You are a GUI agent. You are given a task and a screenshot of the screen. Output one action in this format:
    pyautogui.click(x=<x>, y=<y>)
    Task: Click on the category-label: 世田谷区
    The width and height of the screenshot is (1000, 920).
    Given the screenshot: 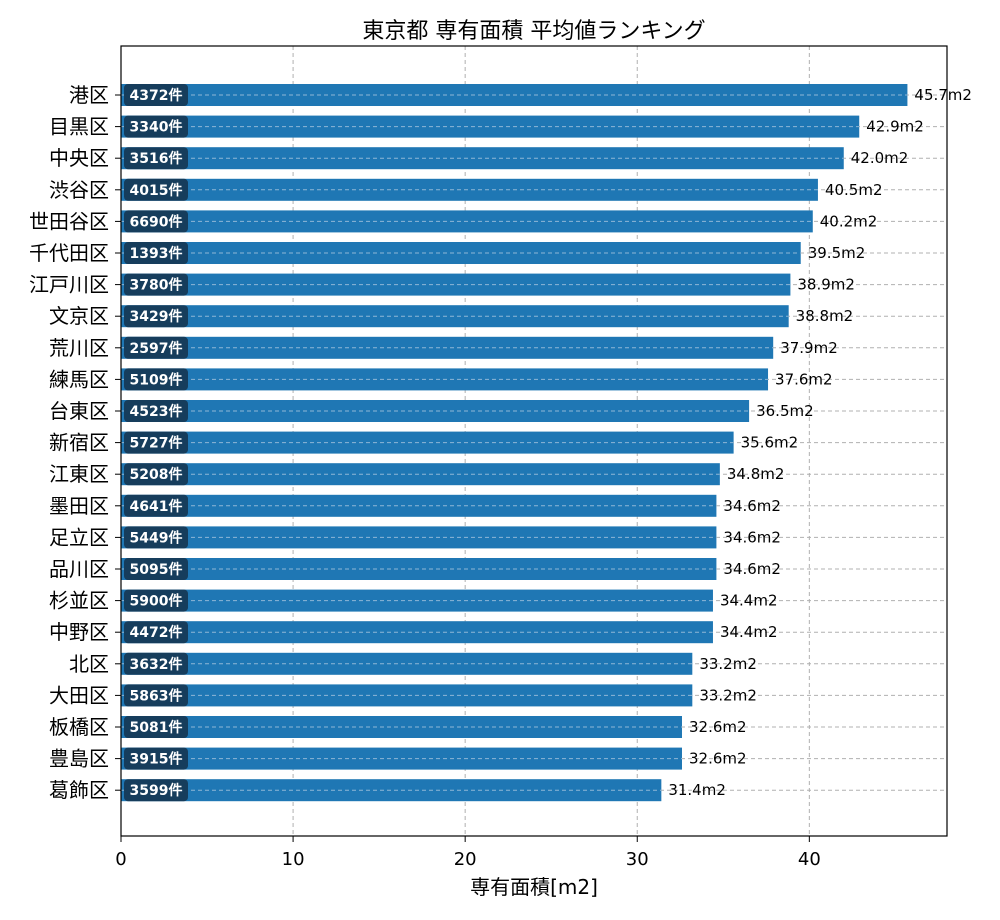 What is the action you would take?
    pyautogui.click(x=69, y=221)
    